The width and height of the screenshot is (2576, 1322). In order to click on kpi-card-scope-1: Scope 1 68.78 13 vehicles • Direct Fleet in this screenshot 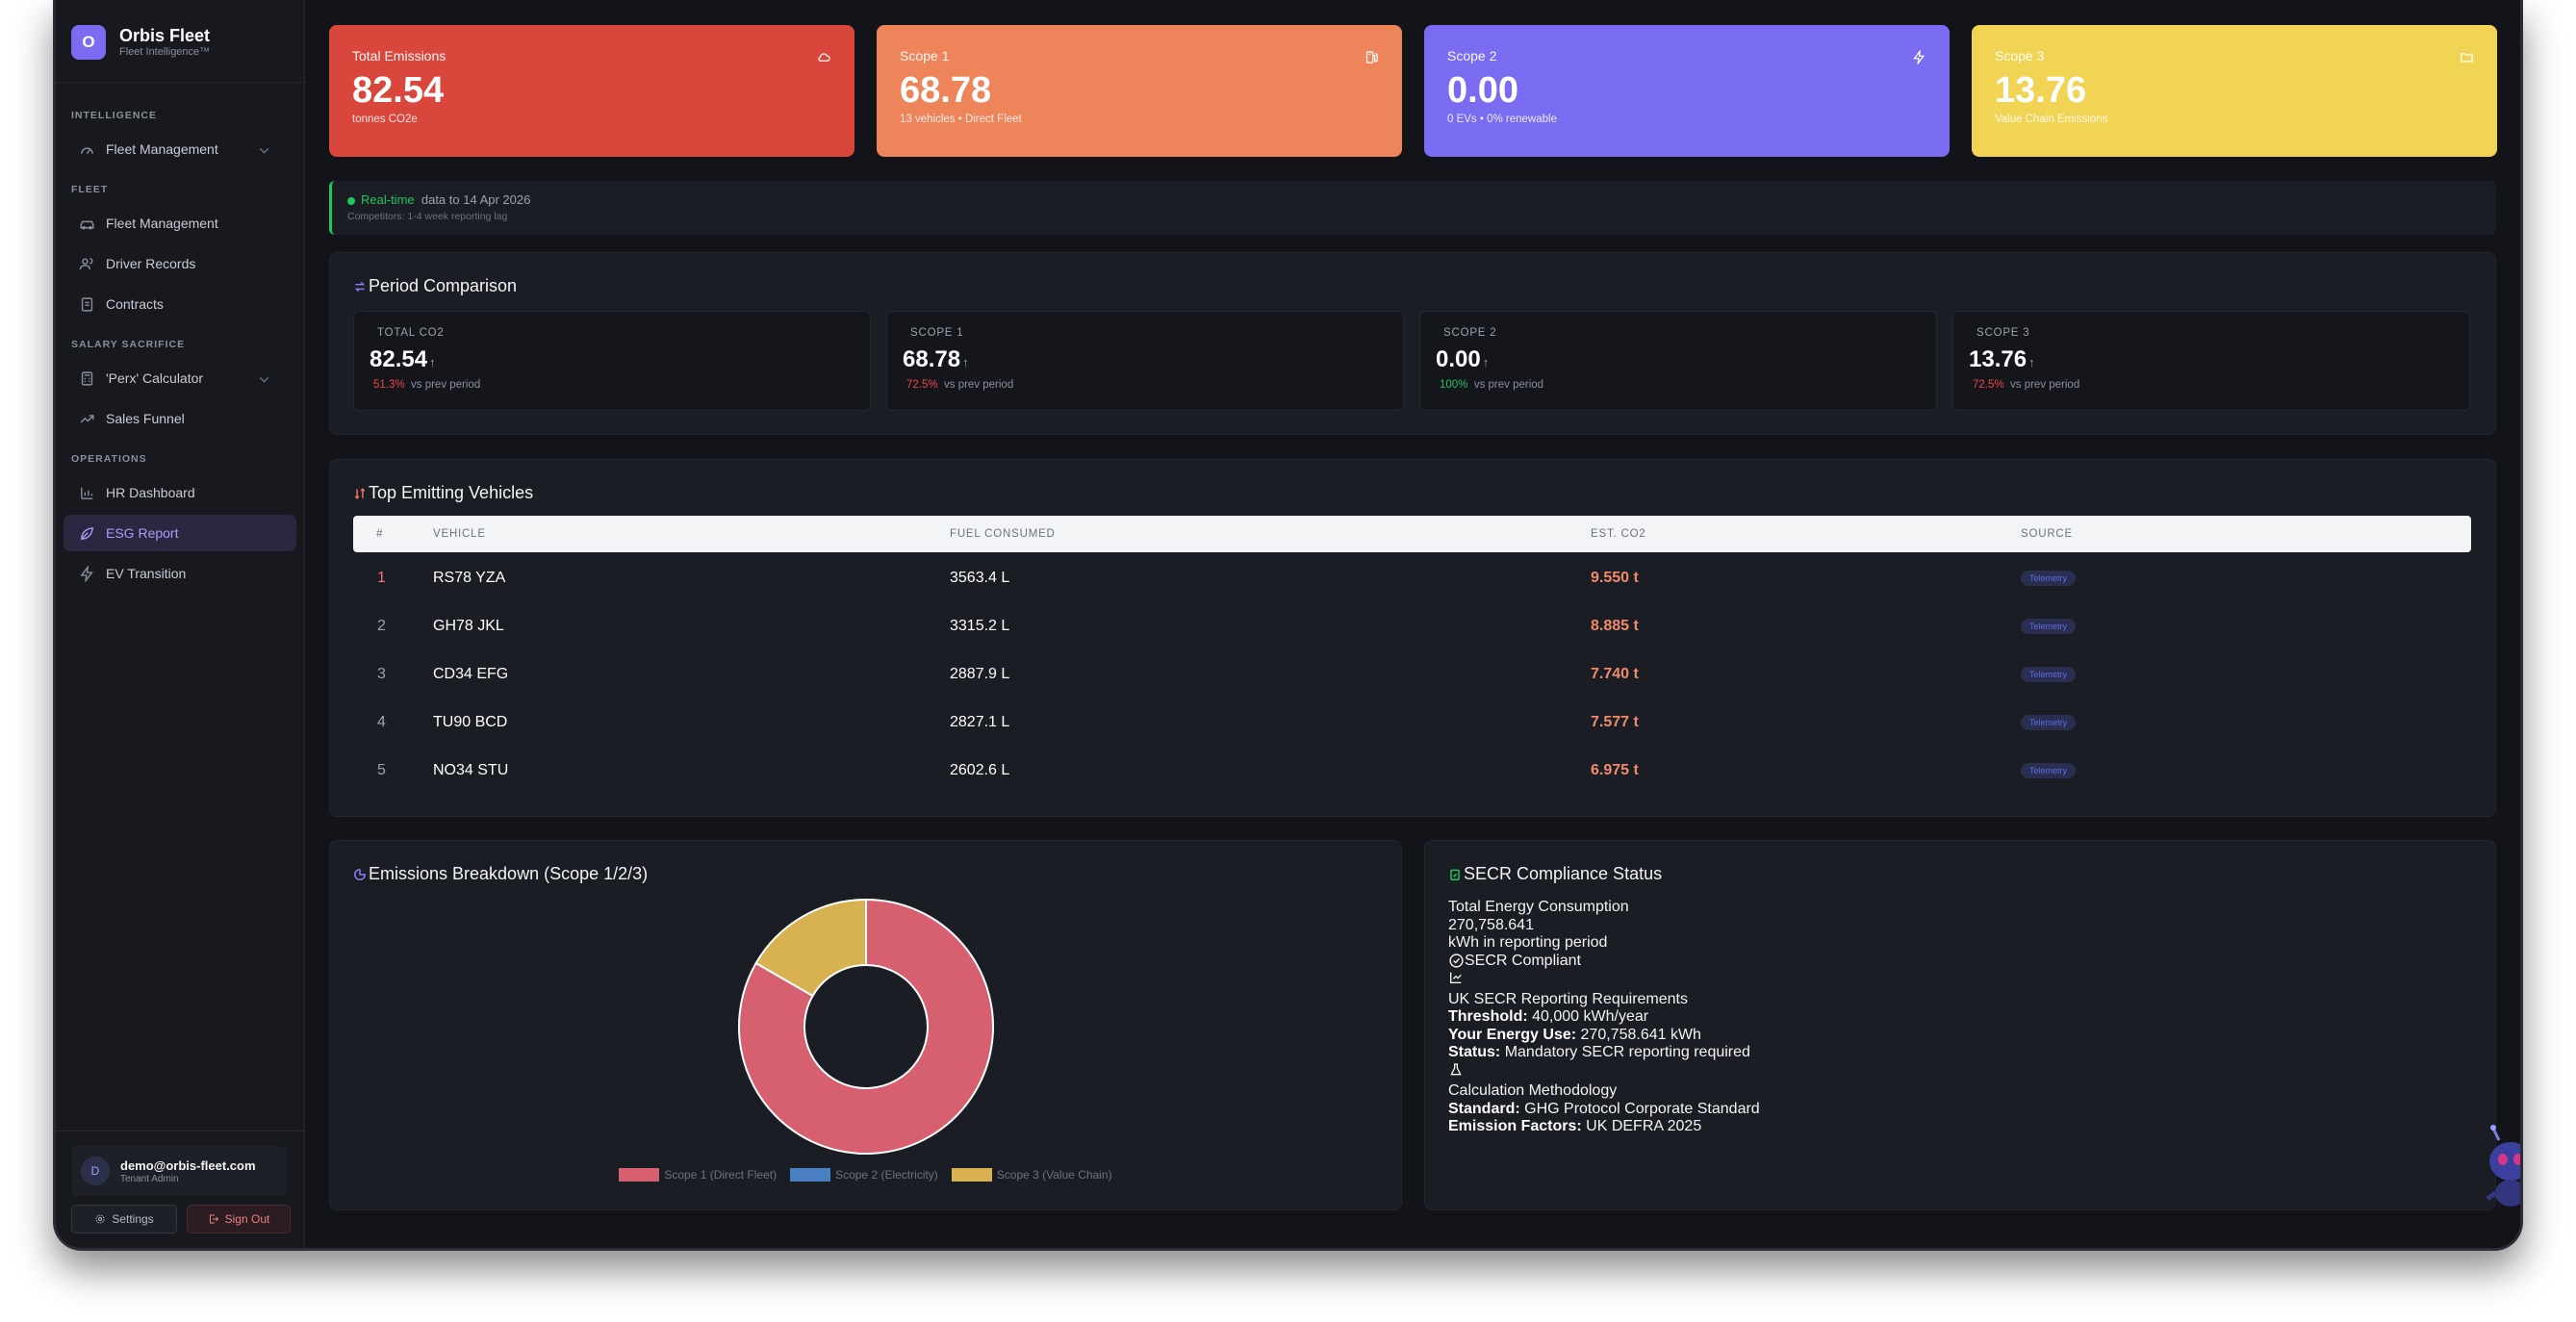, I will do `click(1139, 91)`.